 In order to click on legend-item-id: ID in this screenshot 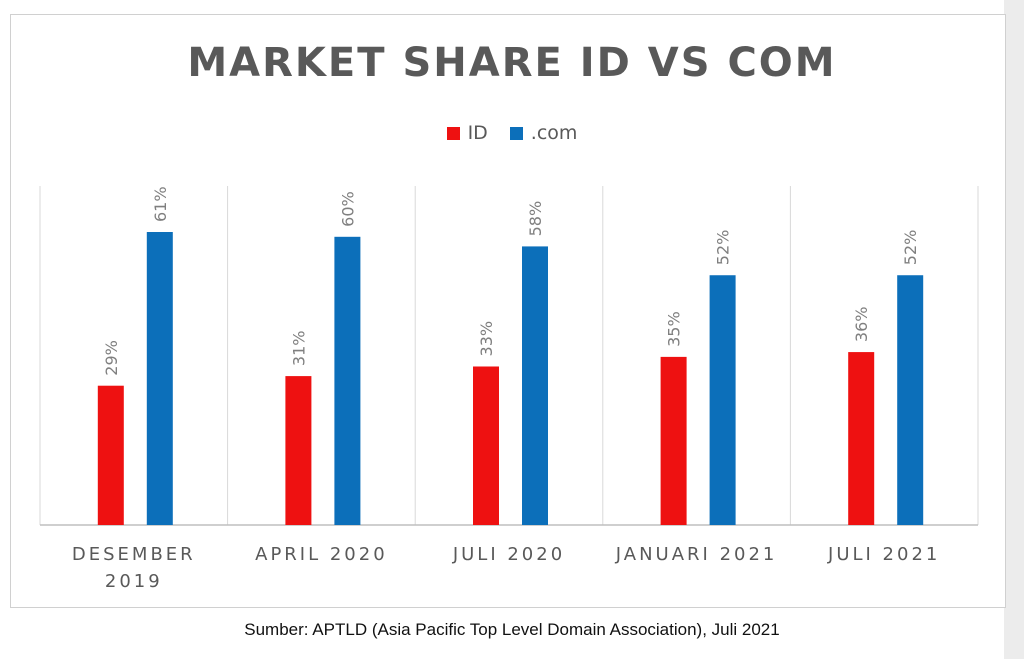, I will do `click(467, 133)`.